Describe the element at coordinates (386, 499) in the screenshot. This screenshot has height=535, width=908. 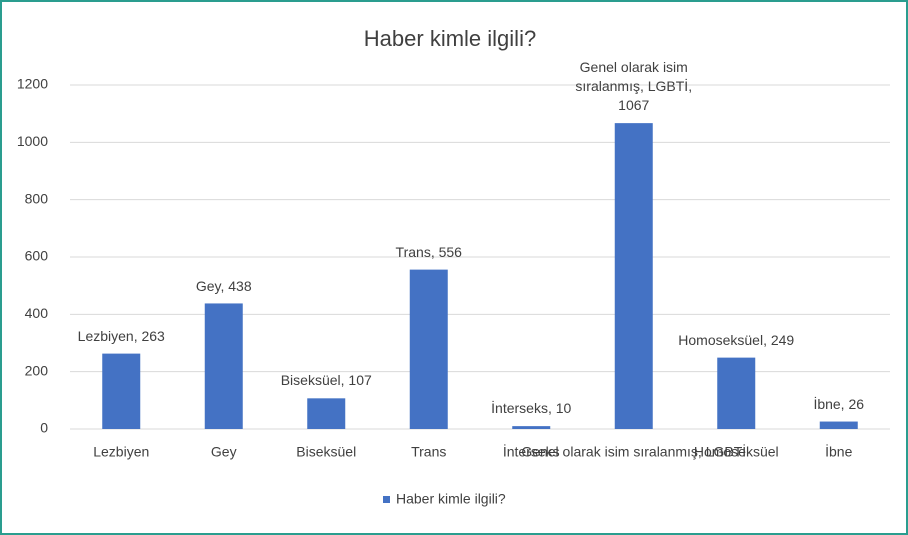
I see `legend-swatch` at that location.